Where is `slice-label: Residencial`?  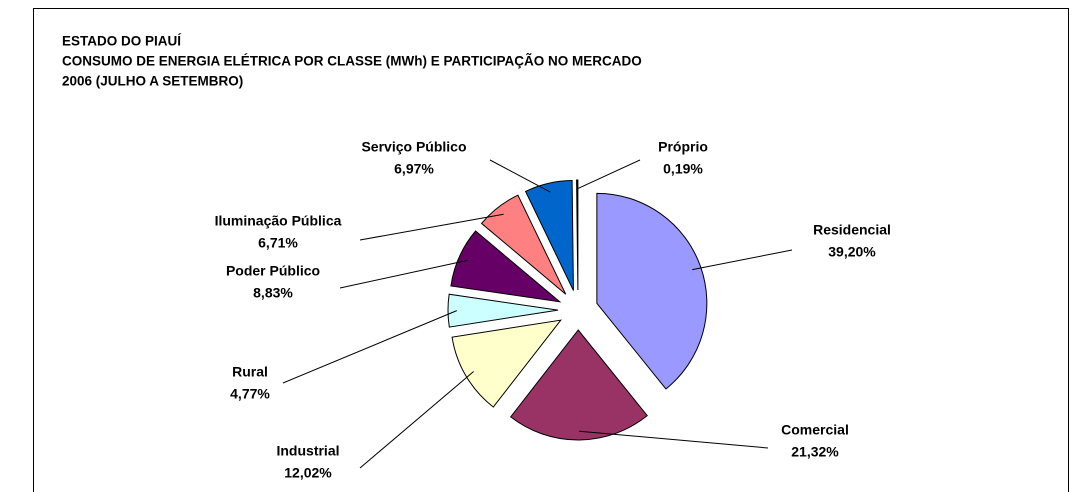 slice-label: Residencial is located at coordinates (852, 230).